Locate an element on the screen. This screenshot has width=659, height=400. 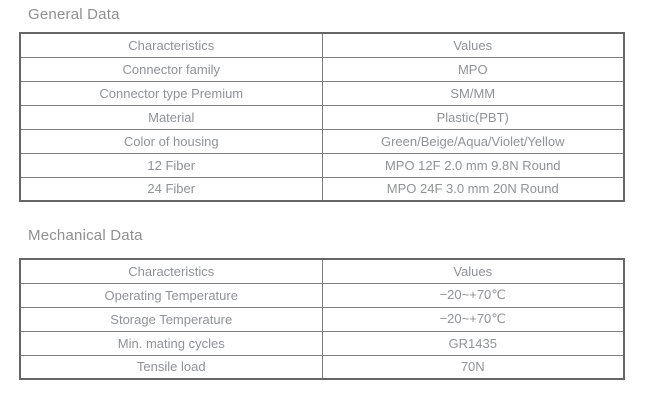
characteristic-cell: Storage Temperature is located at coordinates (171, 319).